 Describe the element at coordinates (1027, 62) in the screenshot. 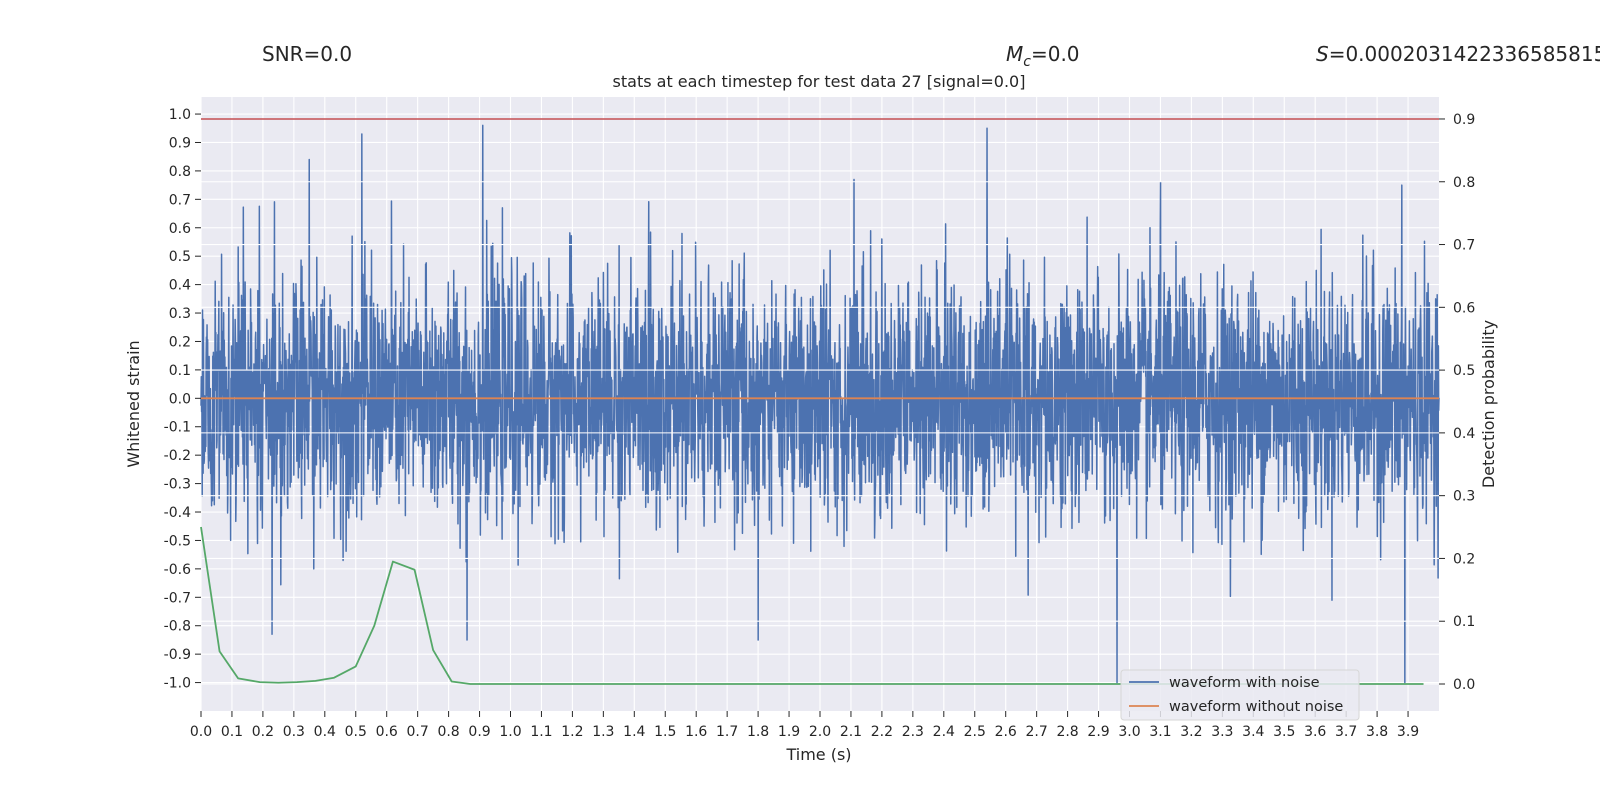

I see `mc-subscript: c` at that location.